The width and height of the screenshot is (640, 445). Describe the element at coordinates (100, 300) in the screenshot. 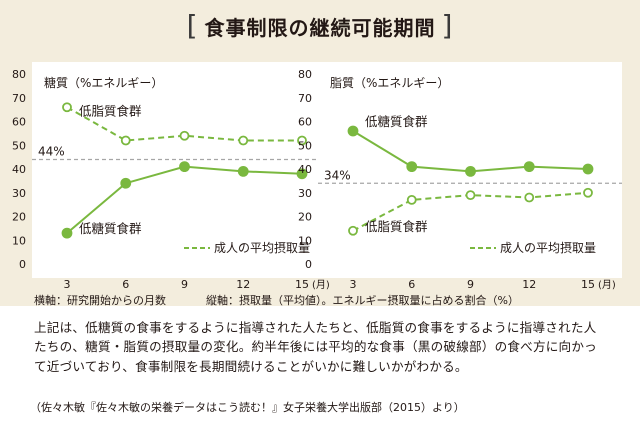

I see `x-axis-note: 横軸：研究開始からの月数` at that location.